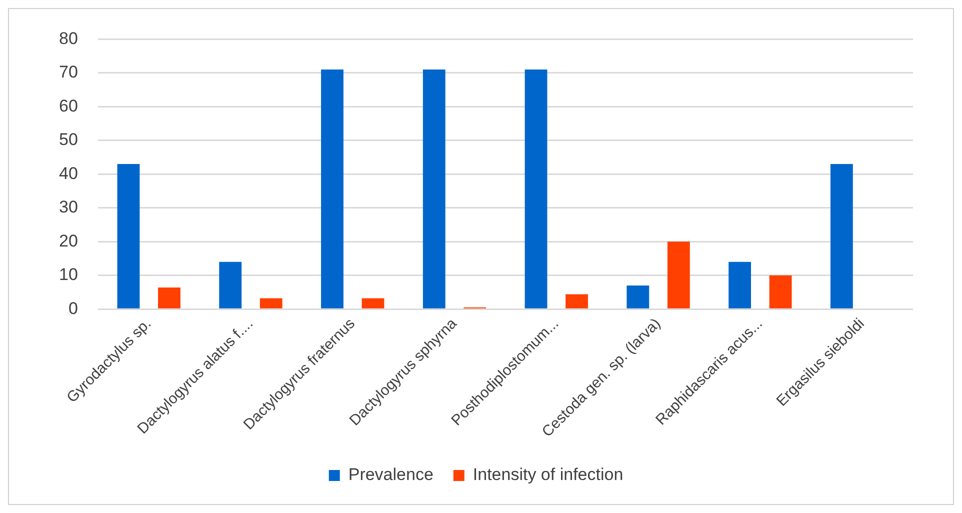  I want to click on y-tick-label: 20, so click(68, 240).